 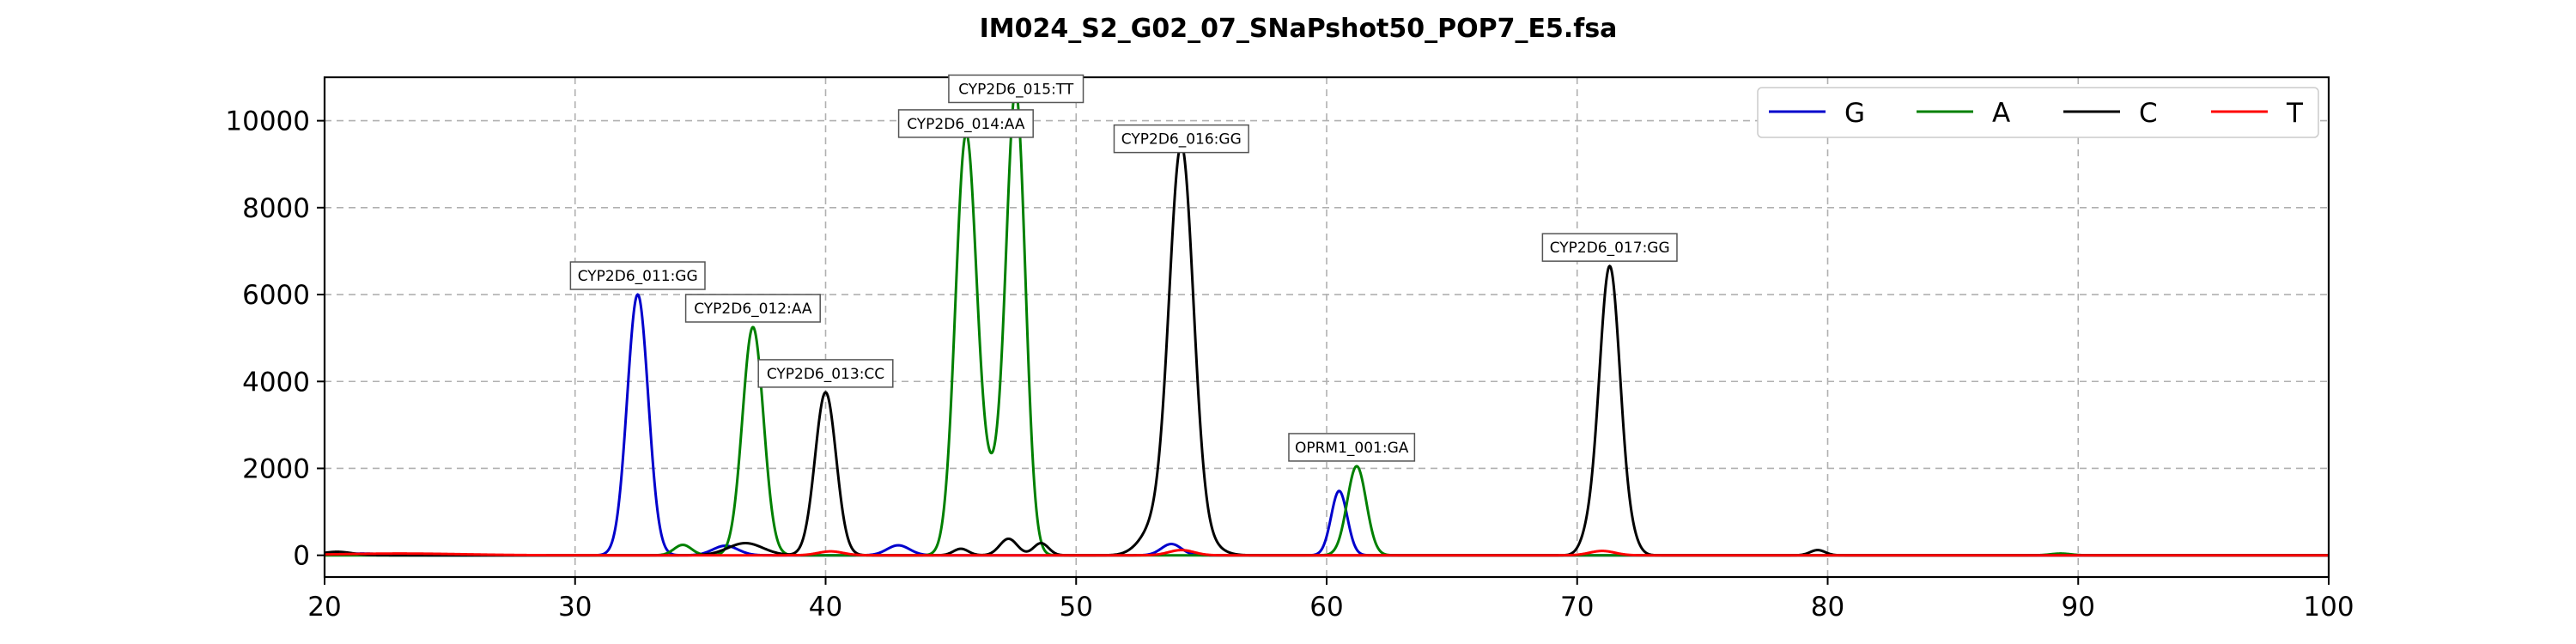 What do you see at coordinates (2148, 113) in the screenshot?
I see `legend-label-C: C` at bounding box center [2148, 113].